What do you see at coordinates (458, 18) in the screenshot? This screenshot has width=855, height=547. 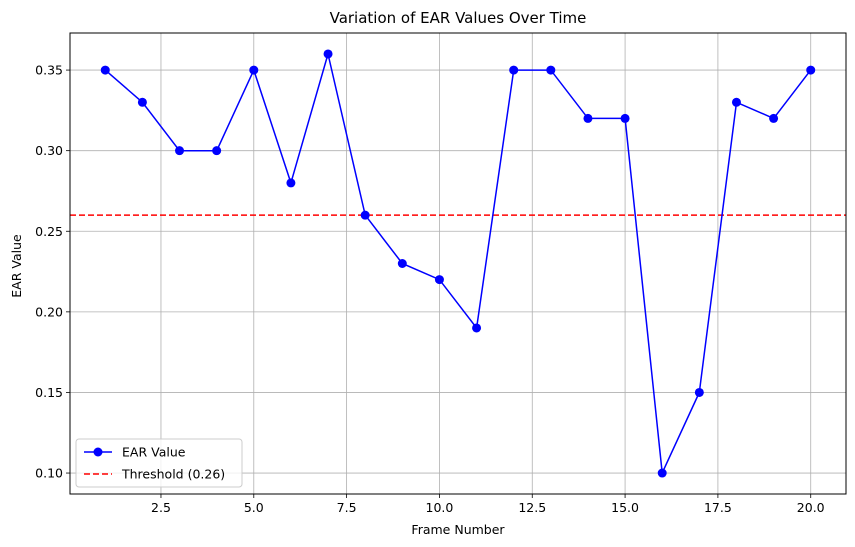 I see `chart-title: Variation of EAR Values Over Time` at bounding box center [458, 18].